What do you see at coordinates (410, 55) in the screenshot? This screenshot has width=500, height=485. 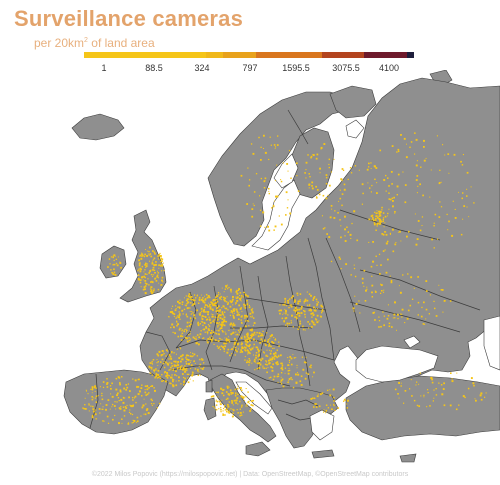 I see `legend-swatch` at bounding box center [410, 55].